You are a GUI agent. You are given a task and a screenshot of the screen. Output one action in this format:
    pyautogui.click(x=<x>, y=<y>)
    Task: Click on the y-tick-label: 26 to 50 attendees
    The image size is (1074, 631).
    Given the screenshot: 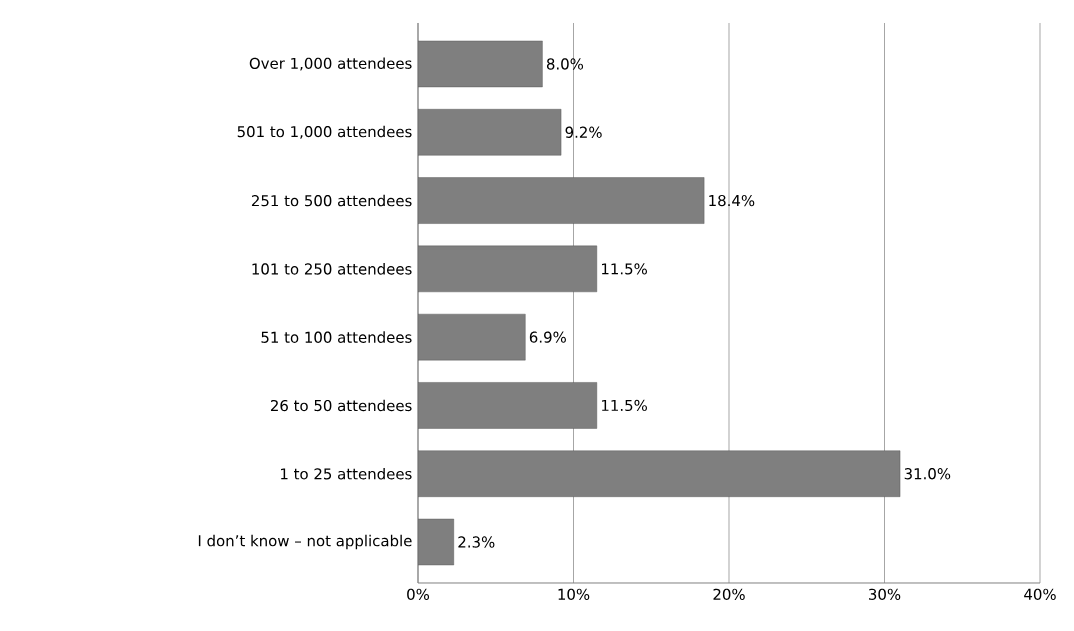 What is the action you would take?
    pyautogui.click(x=341, y=405)
    